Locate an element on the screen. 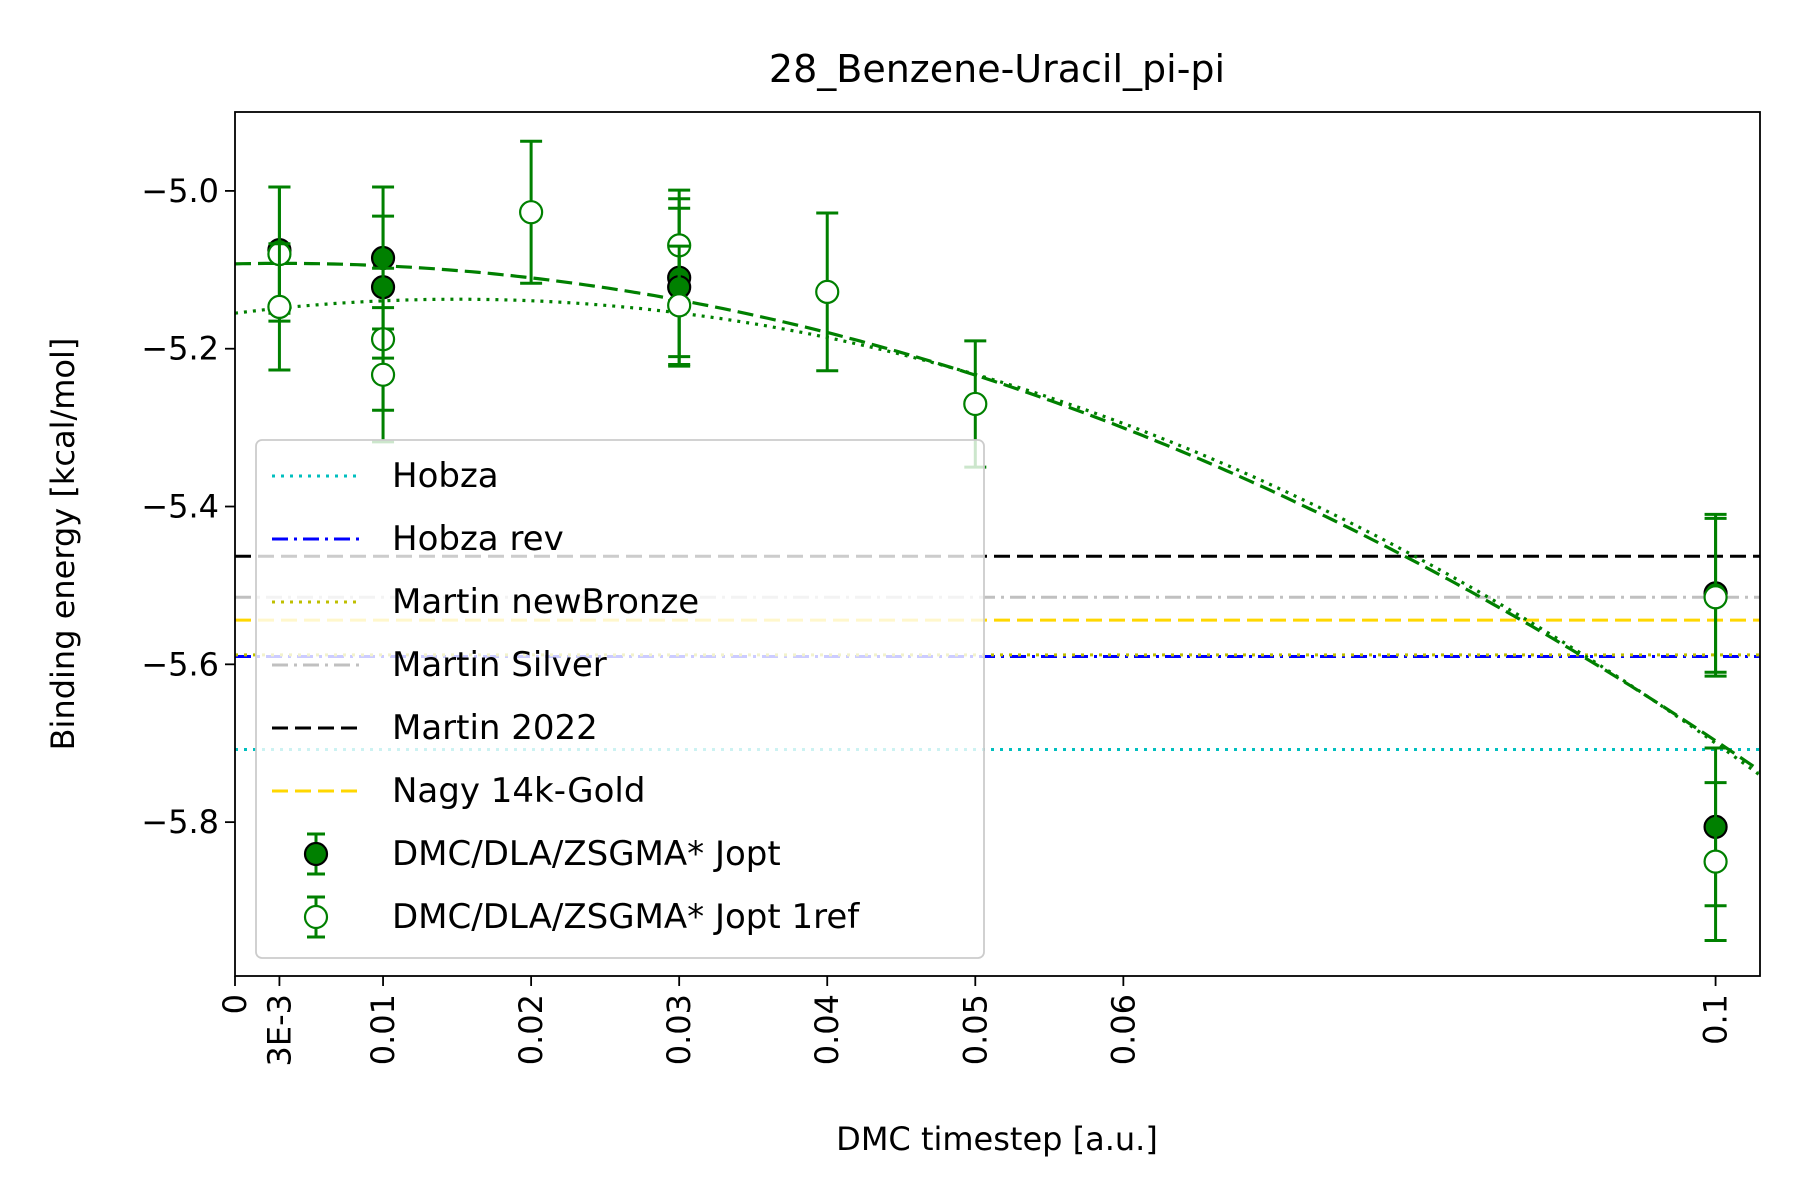 This screenshot has width=1800, height=1200. chart-title: 28_Benzene-Uracil_pi-pi is located at coordinates (997, 69).